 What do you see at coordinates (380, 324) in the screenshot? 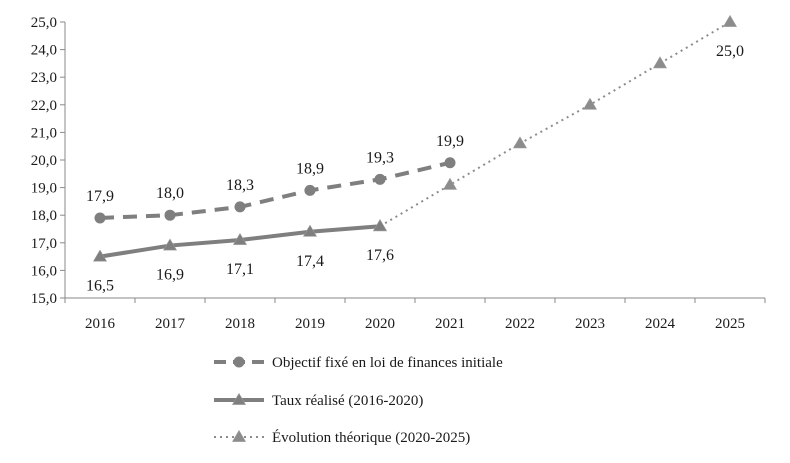
I see `x-tick-label: 2020` at bounding box center [380, 324].